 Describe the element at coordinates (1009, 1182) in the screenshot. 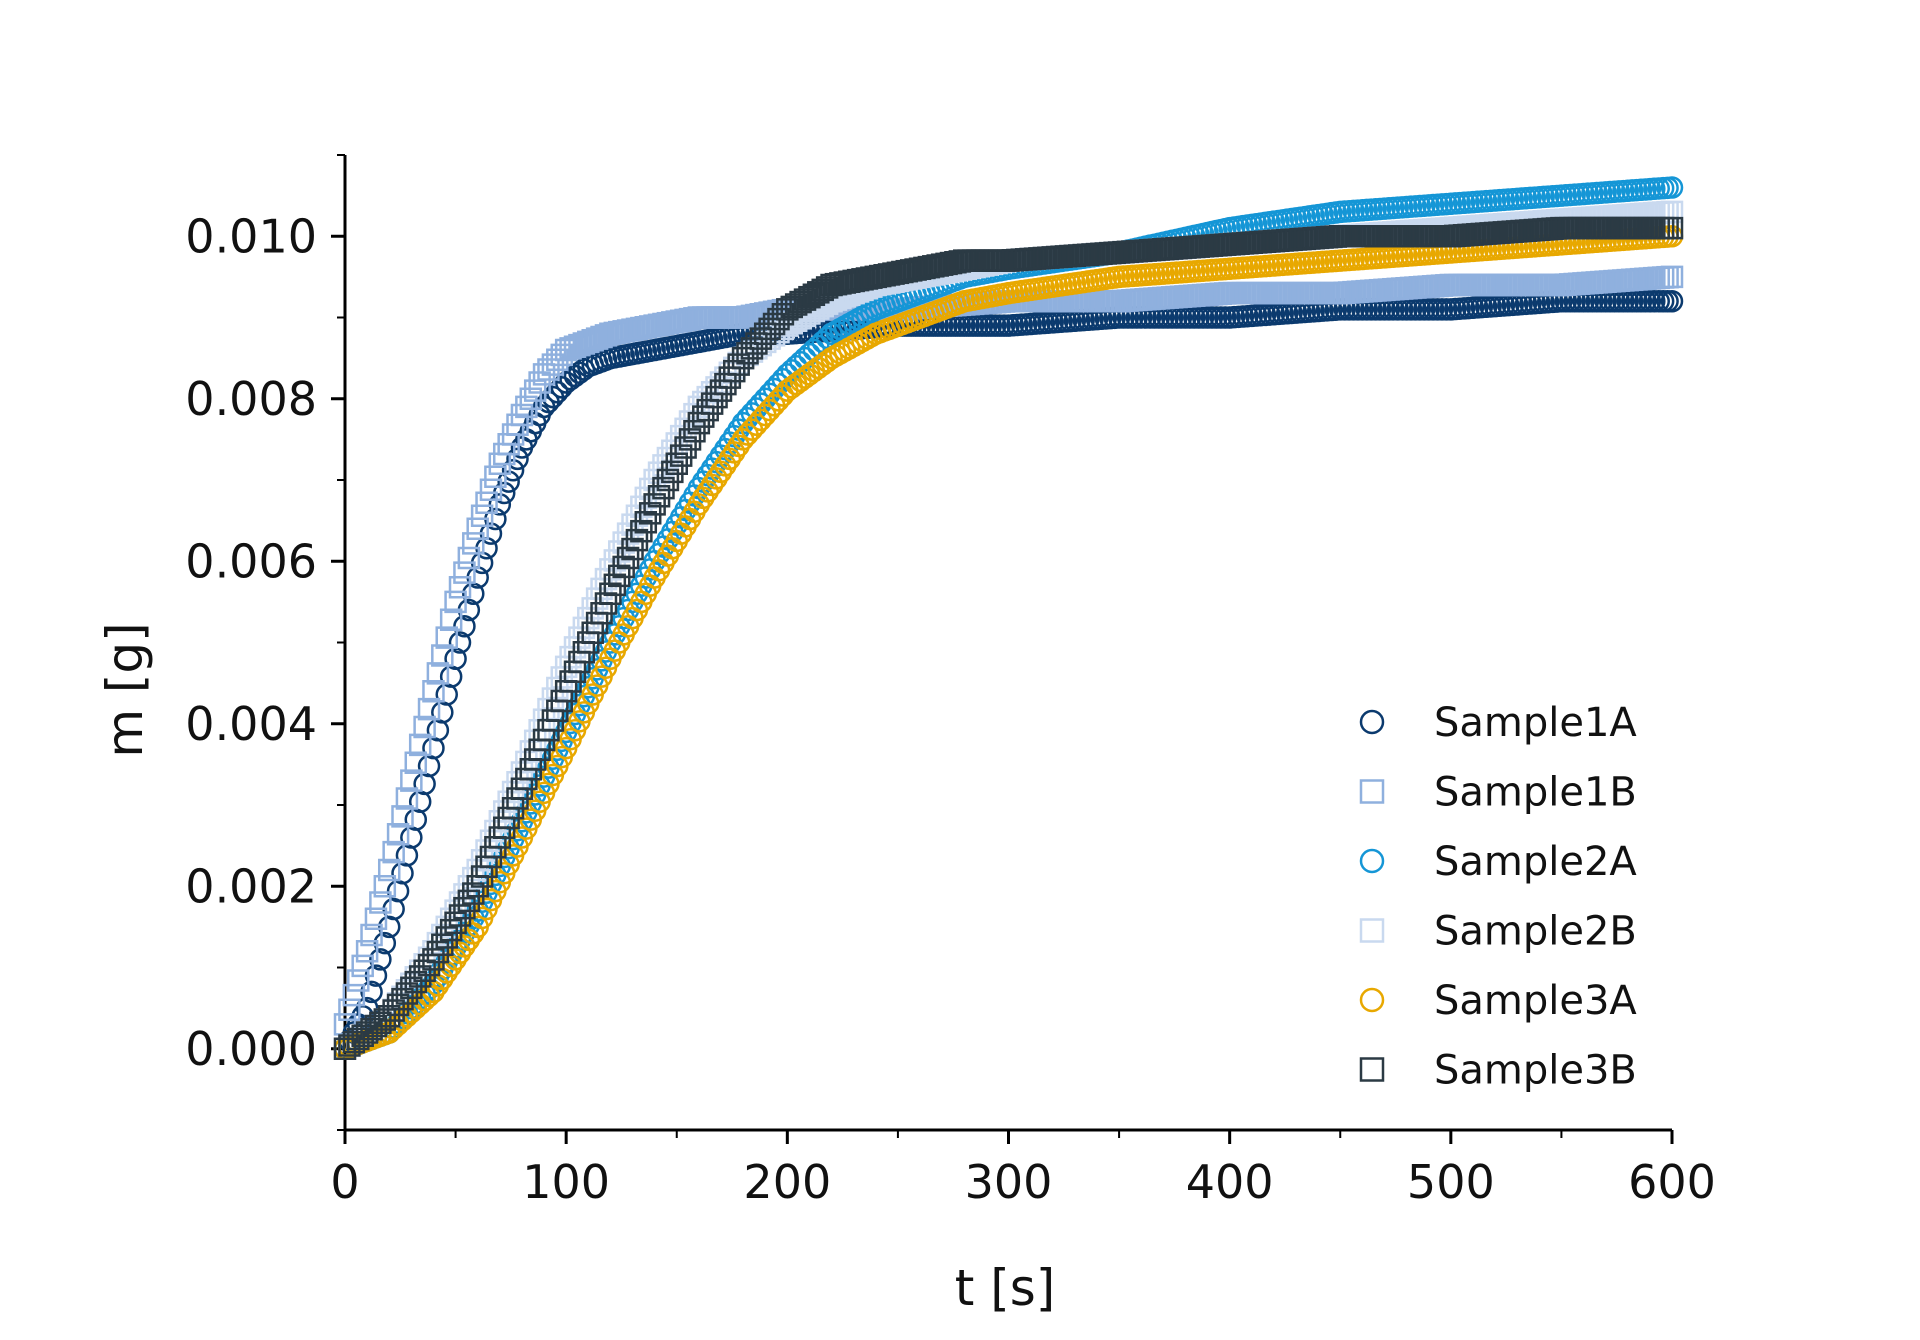

I see `x-tick-label: 300` at that location.